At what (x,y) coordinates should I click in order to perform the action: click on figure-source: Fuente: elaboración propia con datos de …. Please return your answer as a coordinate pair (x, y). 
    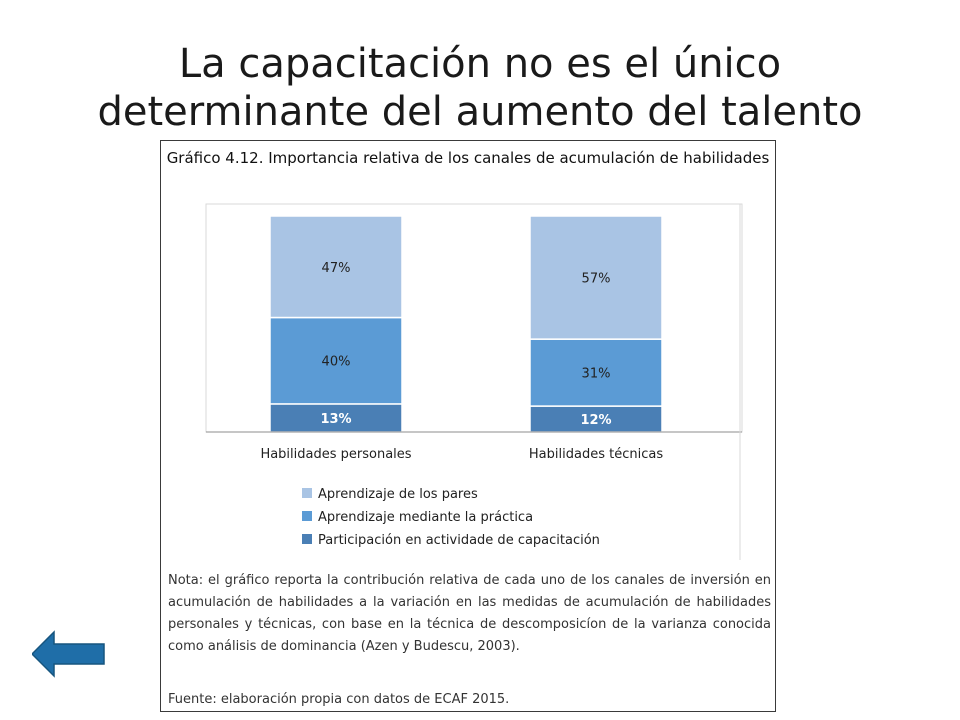
    Looking at the image, I should click on (339, 699).